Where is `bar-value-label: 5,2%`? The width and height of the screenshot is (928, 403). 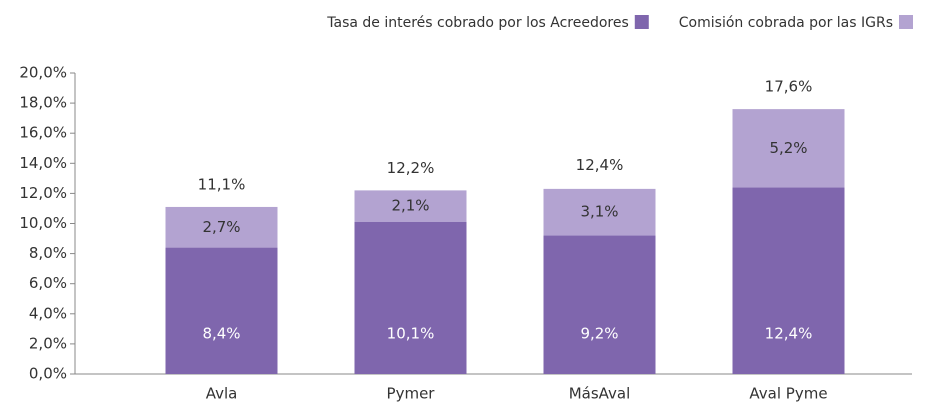
bar-value-label: 5,2% is located at coordinates (788, 148).